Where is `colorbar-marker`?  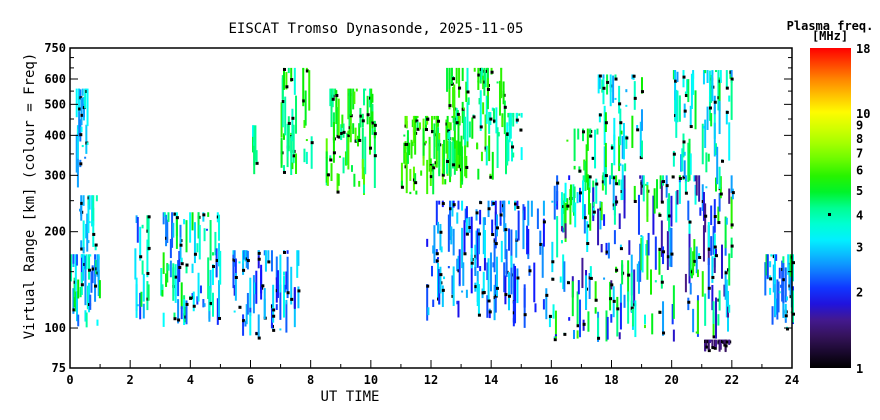 colorbar-marker is located at coordinates (829, 215).